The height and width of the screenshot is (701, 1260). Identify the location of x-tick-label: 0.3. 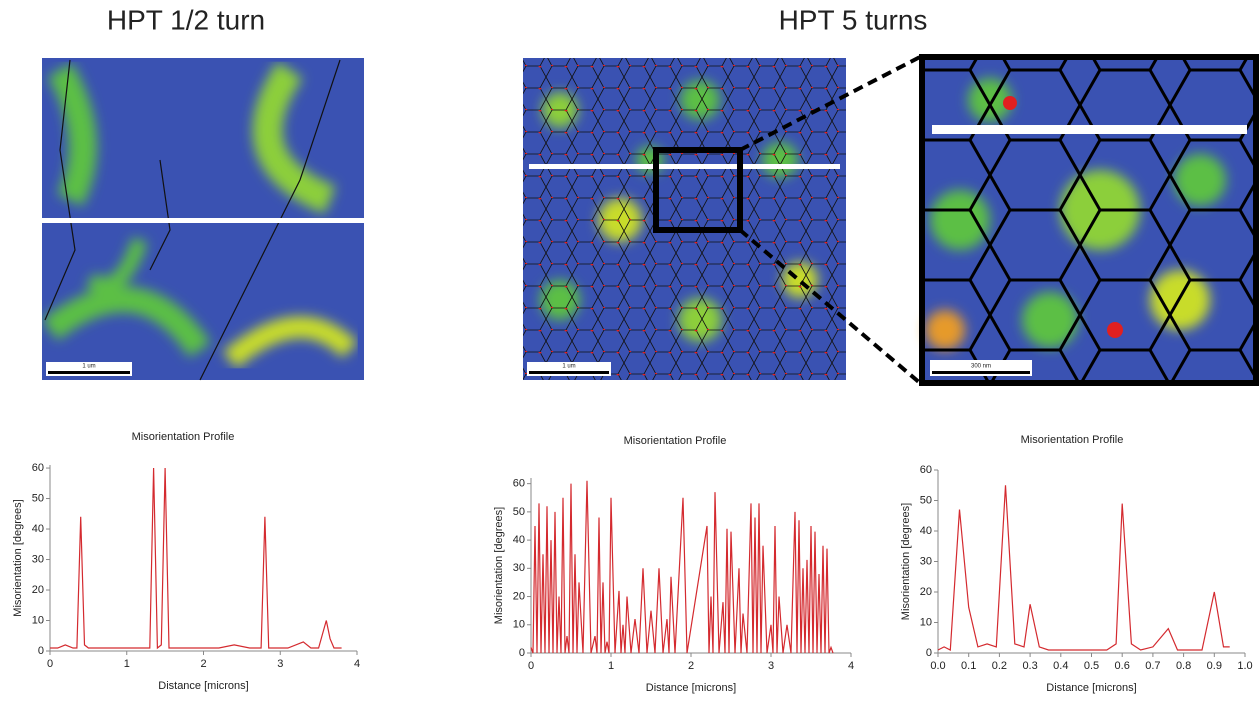
(1029, 666).